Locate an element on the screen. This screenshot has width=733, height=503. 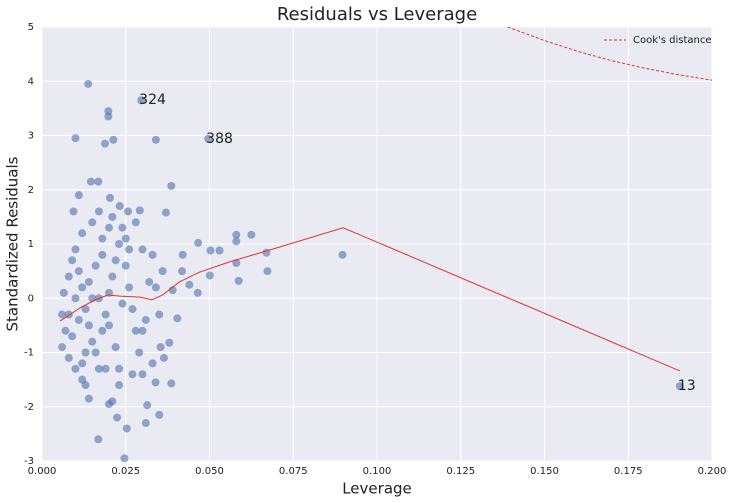
annotation: 324 is located at coordinates (152, 100).